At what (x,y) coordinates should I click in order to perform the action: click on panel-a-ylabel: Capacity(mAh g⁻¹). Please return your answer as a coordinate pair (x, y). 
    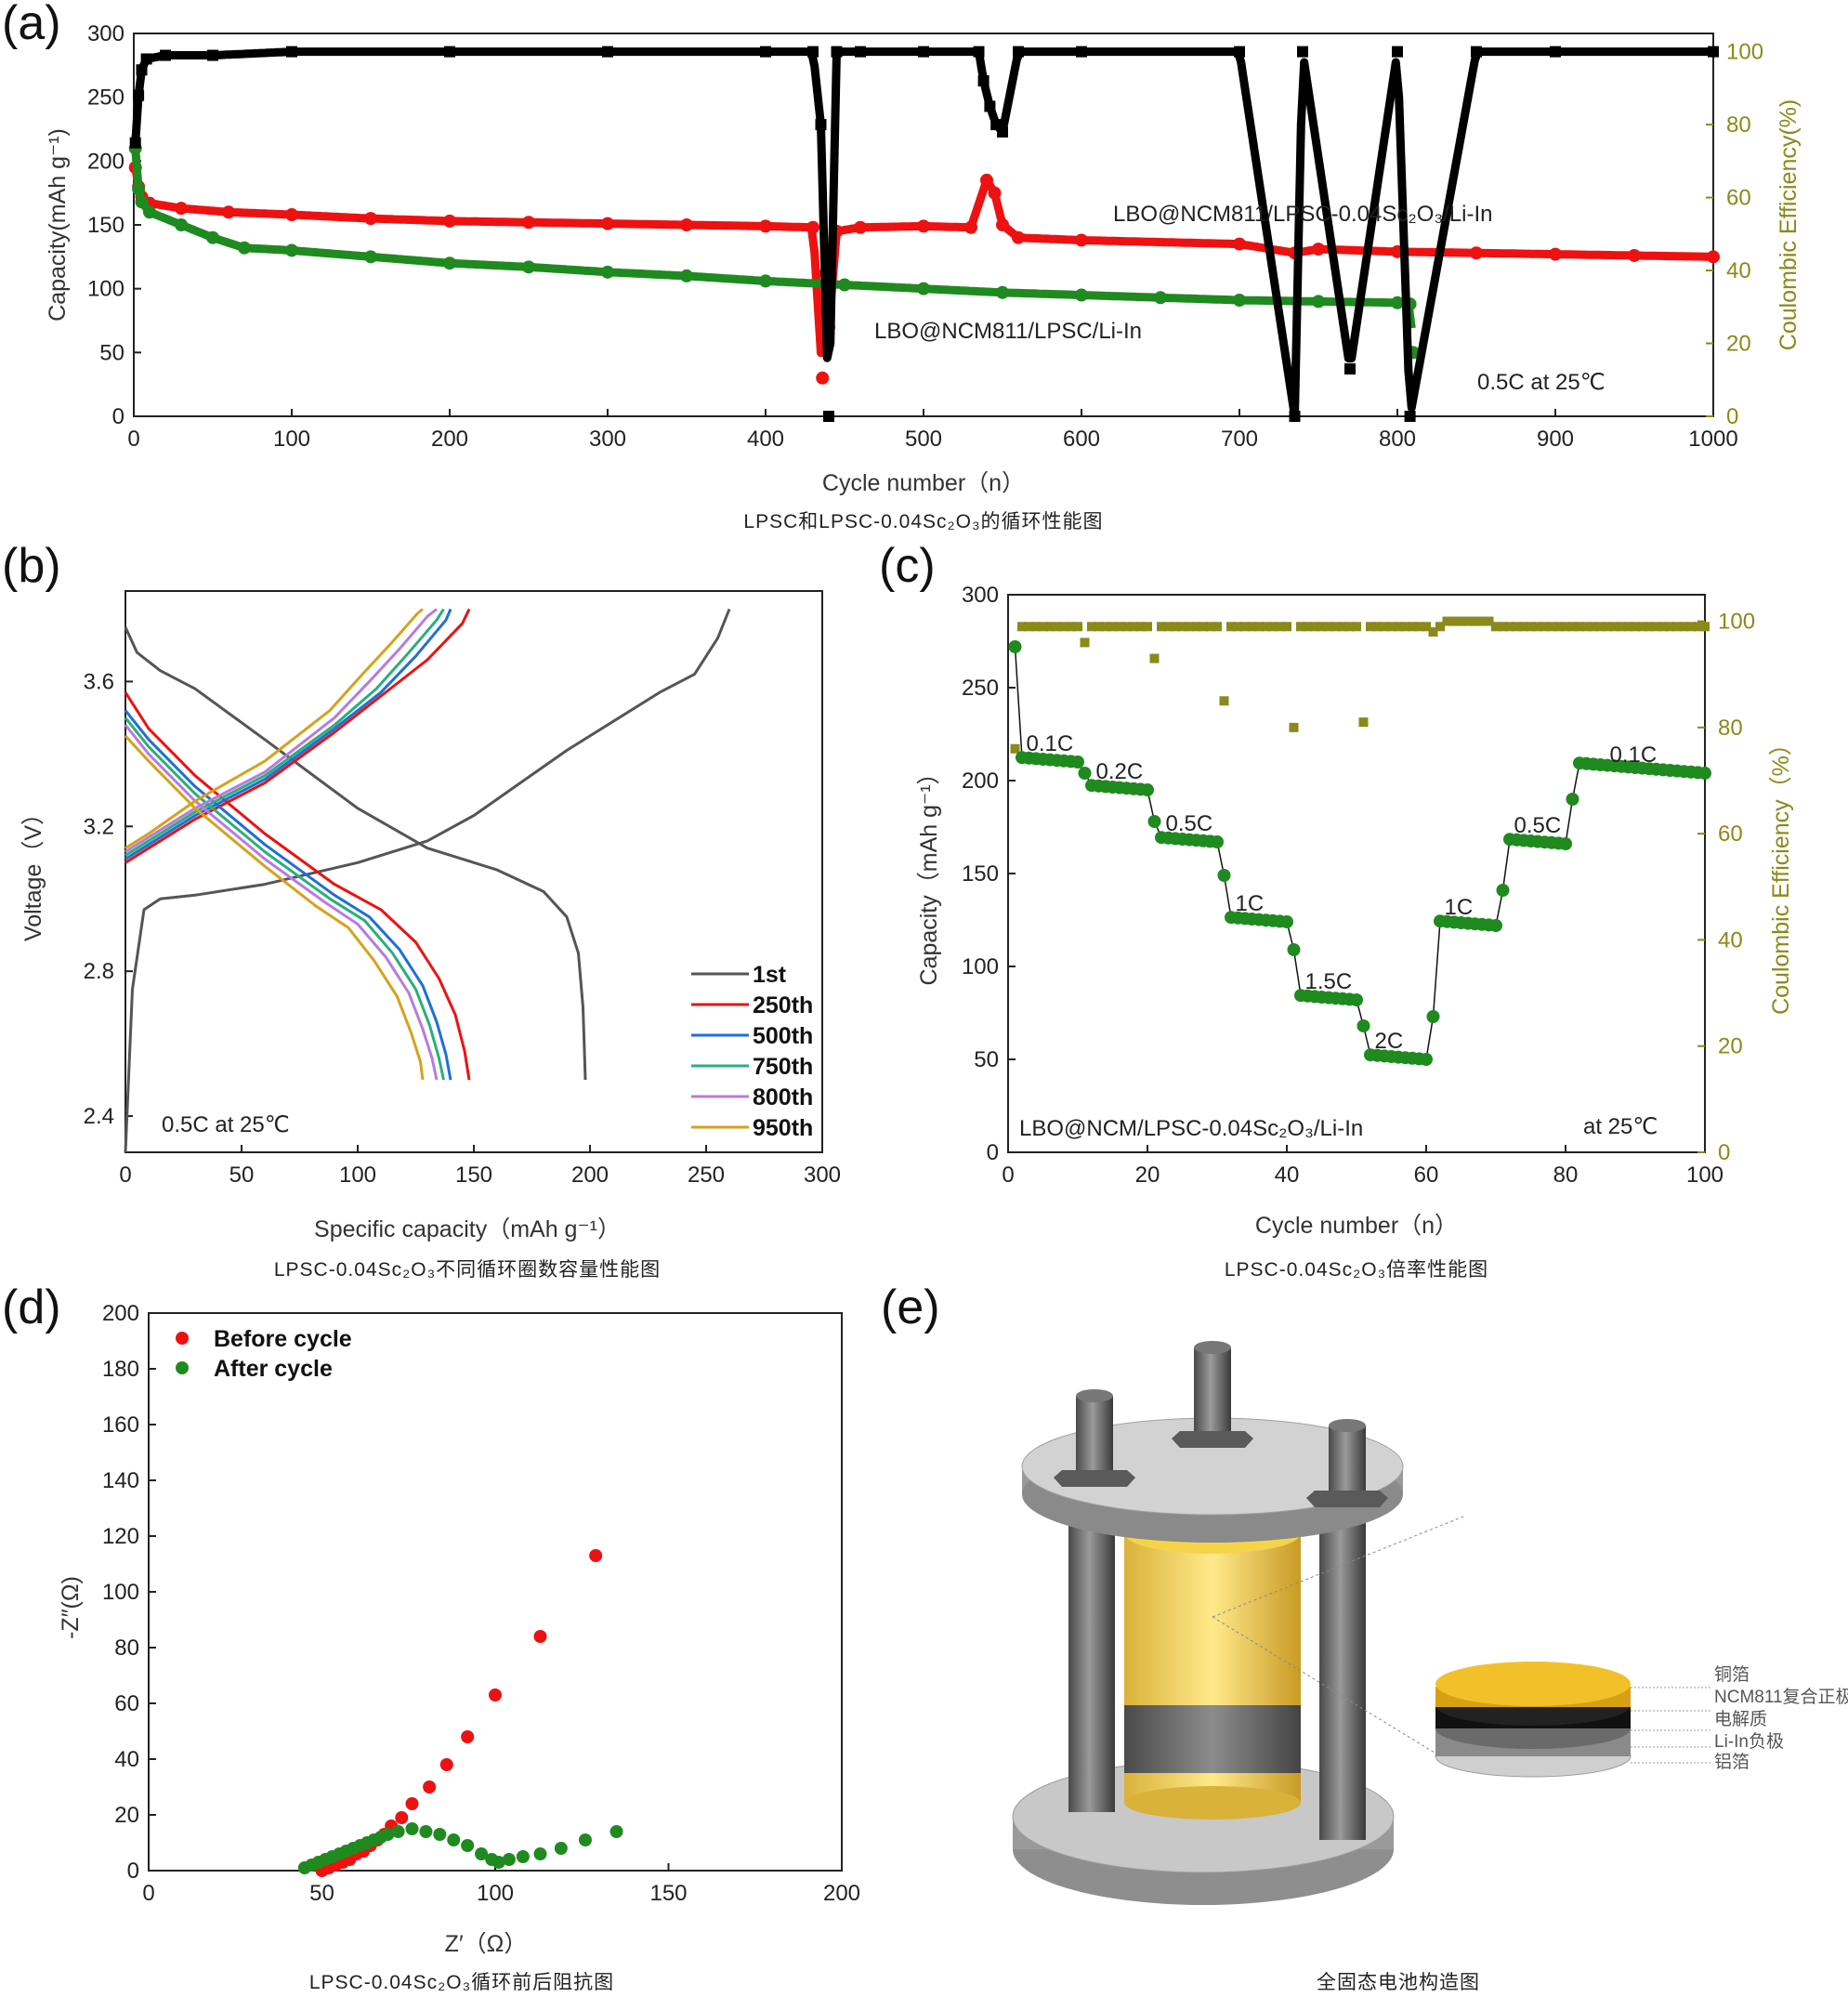
    Looking at the image, I should click on (58, 225).